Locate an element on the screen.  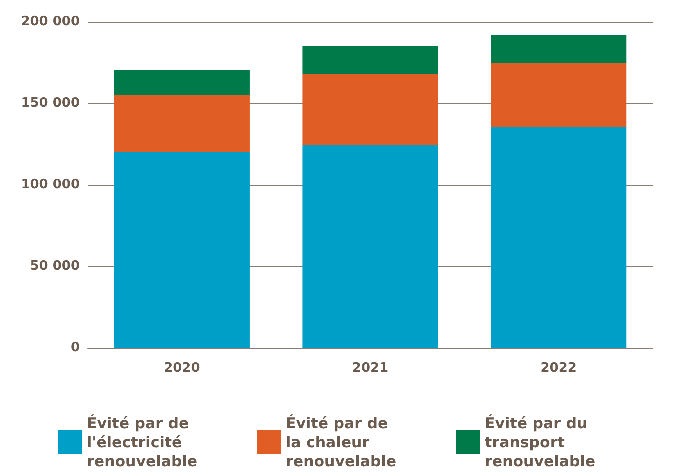
legend-label: Évité par du transport renouvelable is located at coordinates (540, 442).